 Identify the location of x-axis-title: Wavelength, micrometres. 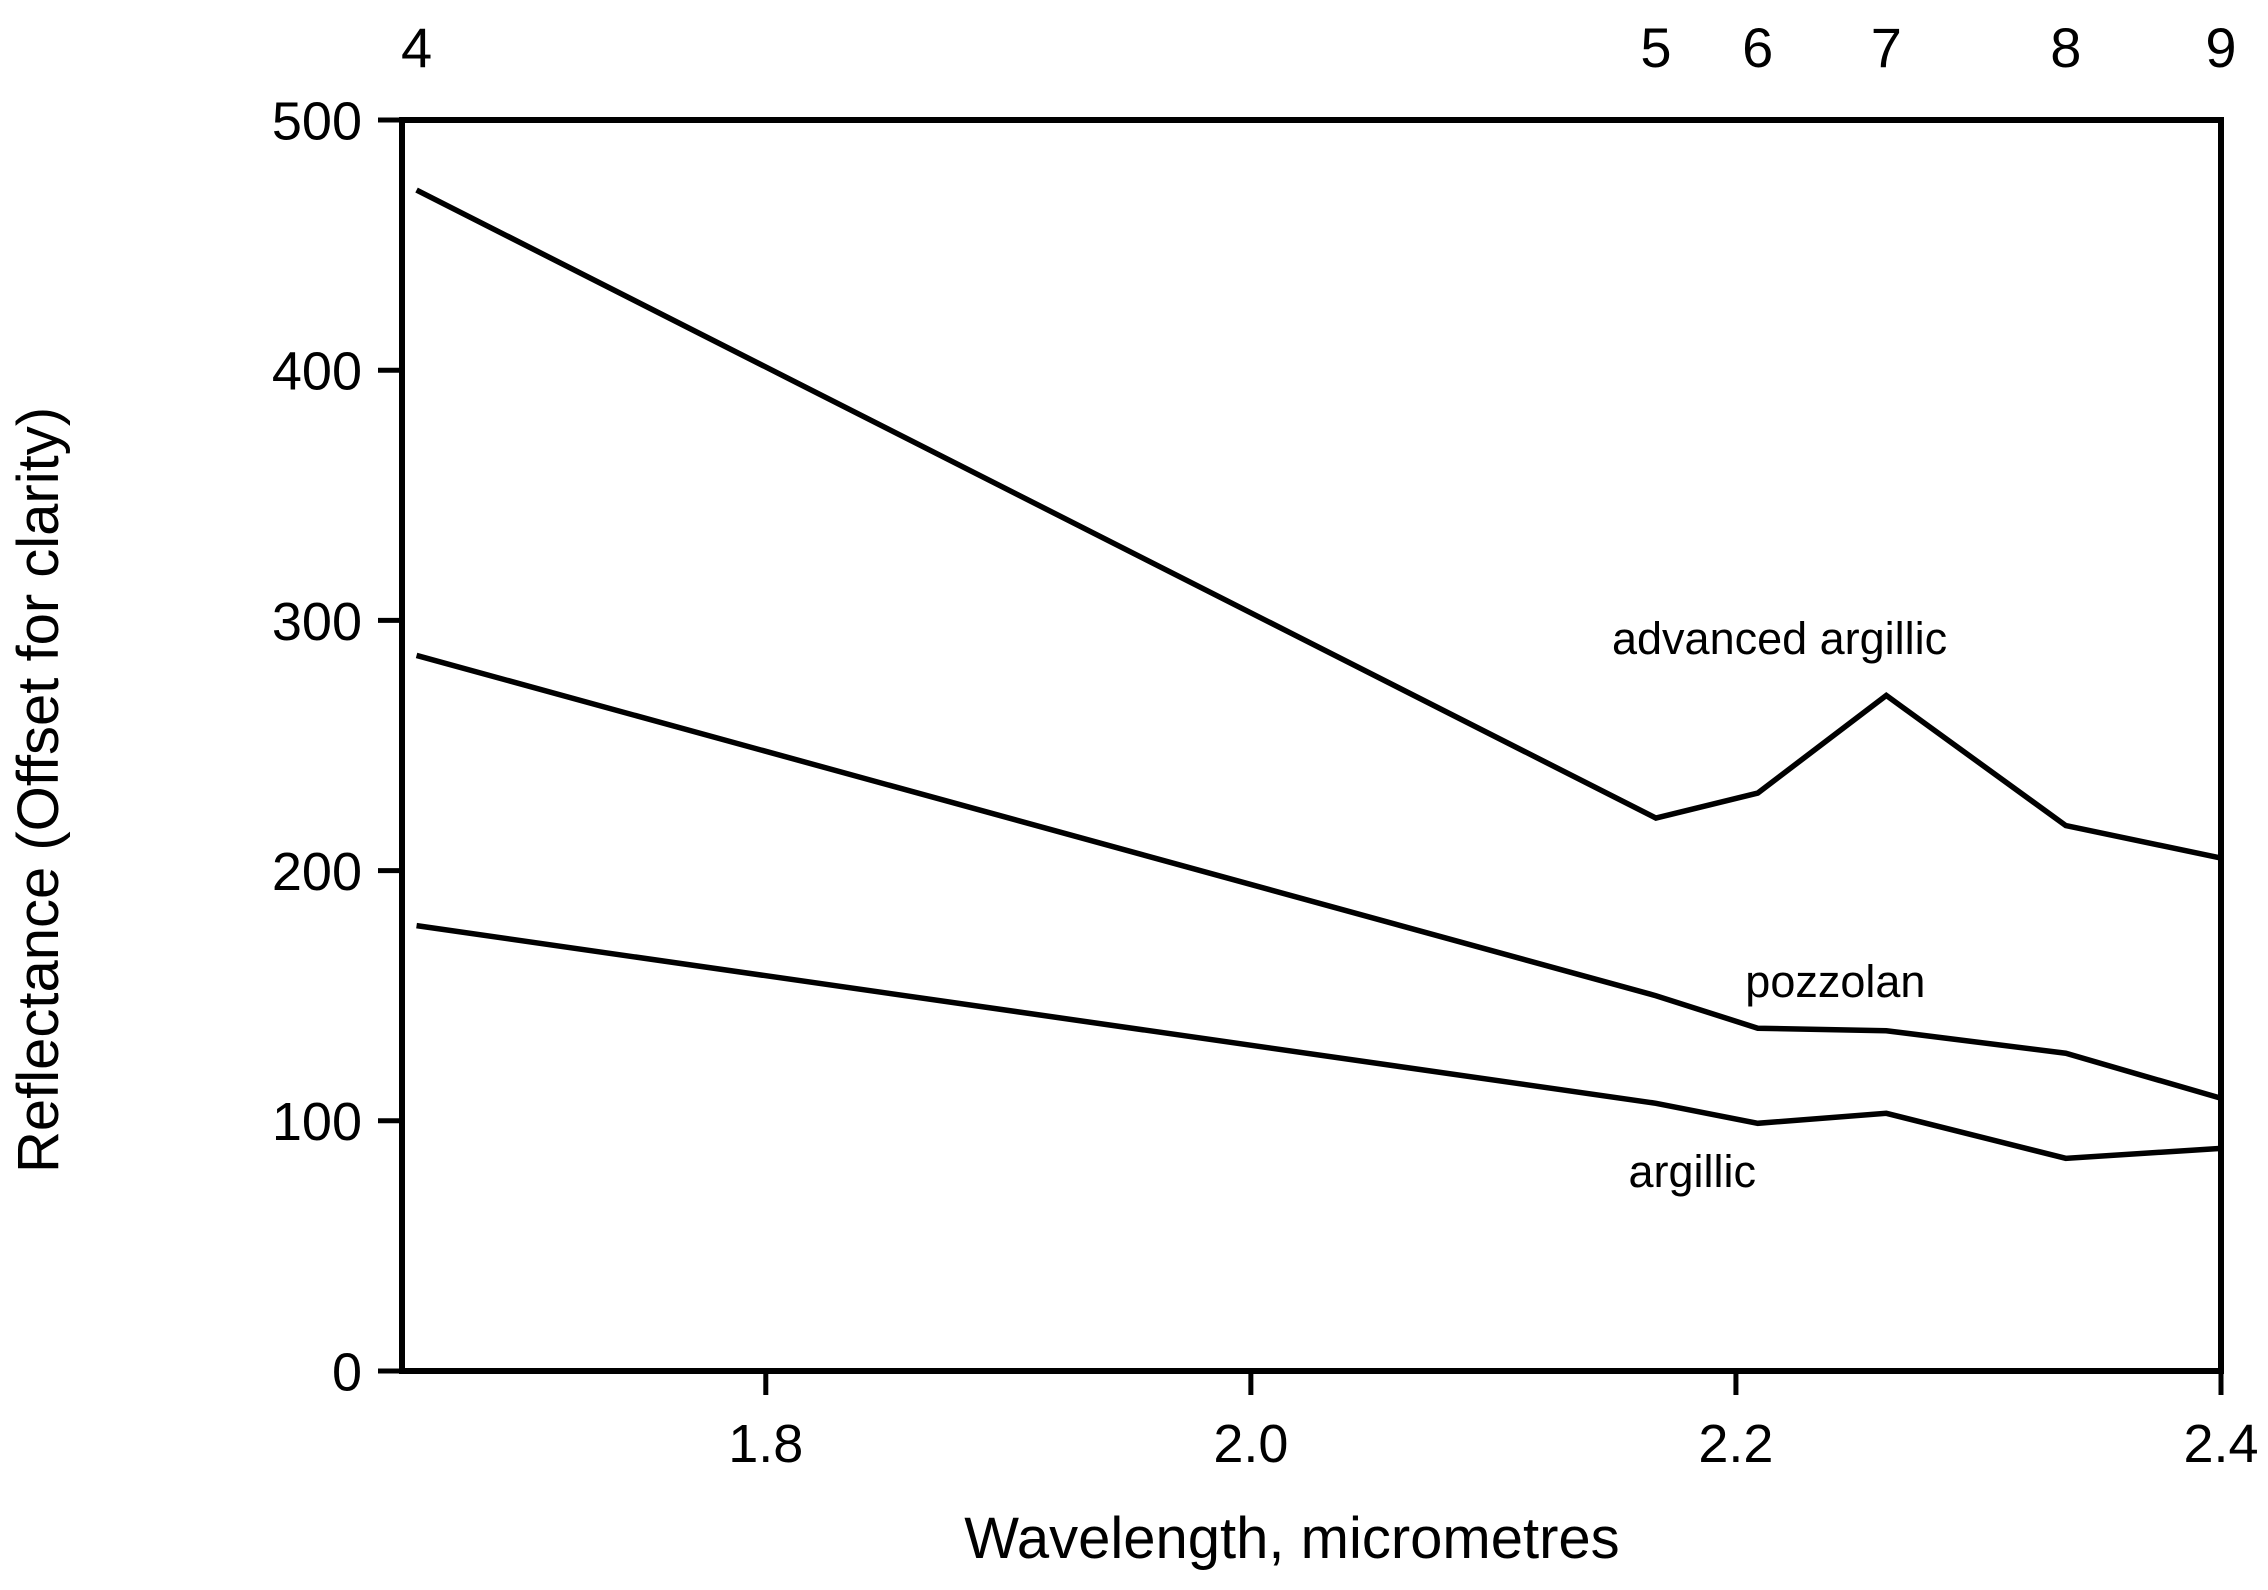
(1291, 1538).